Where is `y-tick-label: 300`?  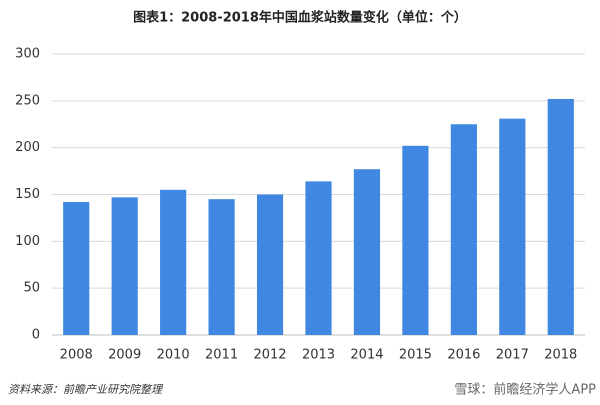 y-tick-label: 300 is located at coordinates (27, 54).